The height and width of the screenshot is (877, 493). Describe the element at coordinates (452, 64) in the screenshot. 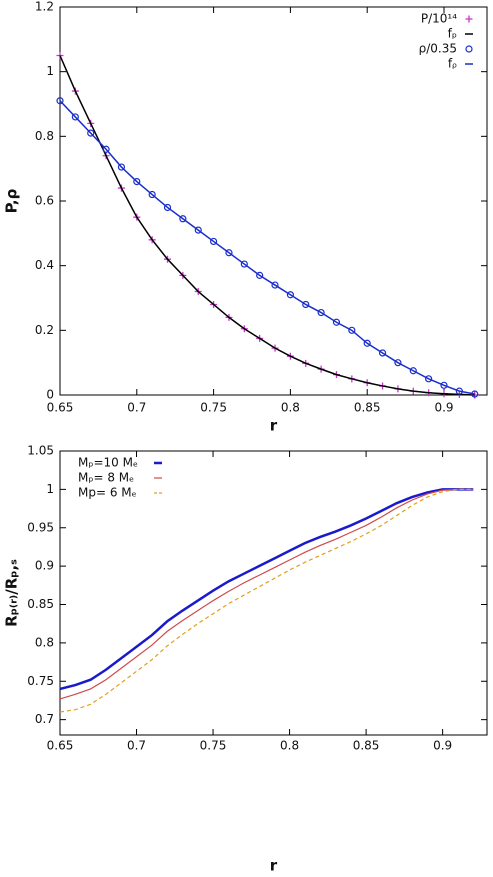

I see `legend-label: fᵨ` at that location.